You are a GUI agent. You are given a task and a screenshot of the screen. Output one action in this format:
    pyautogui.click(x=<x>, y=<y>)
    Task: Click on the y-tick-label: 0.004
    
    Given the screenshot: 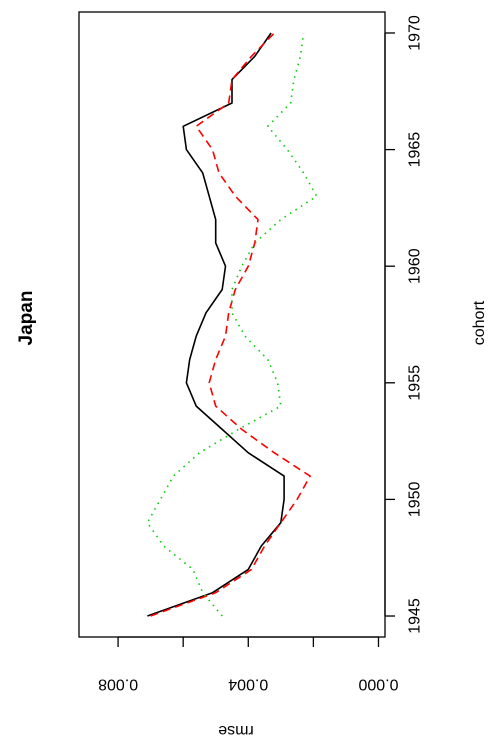 What is the action you would take?
    pyautogui.click(x=248, y=684)
    